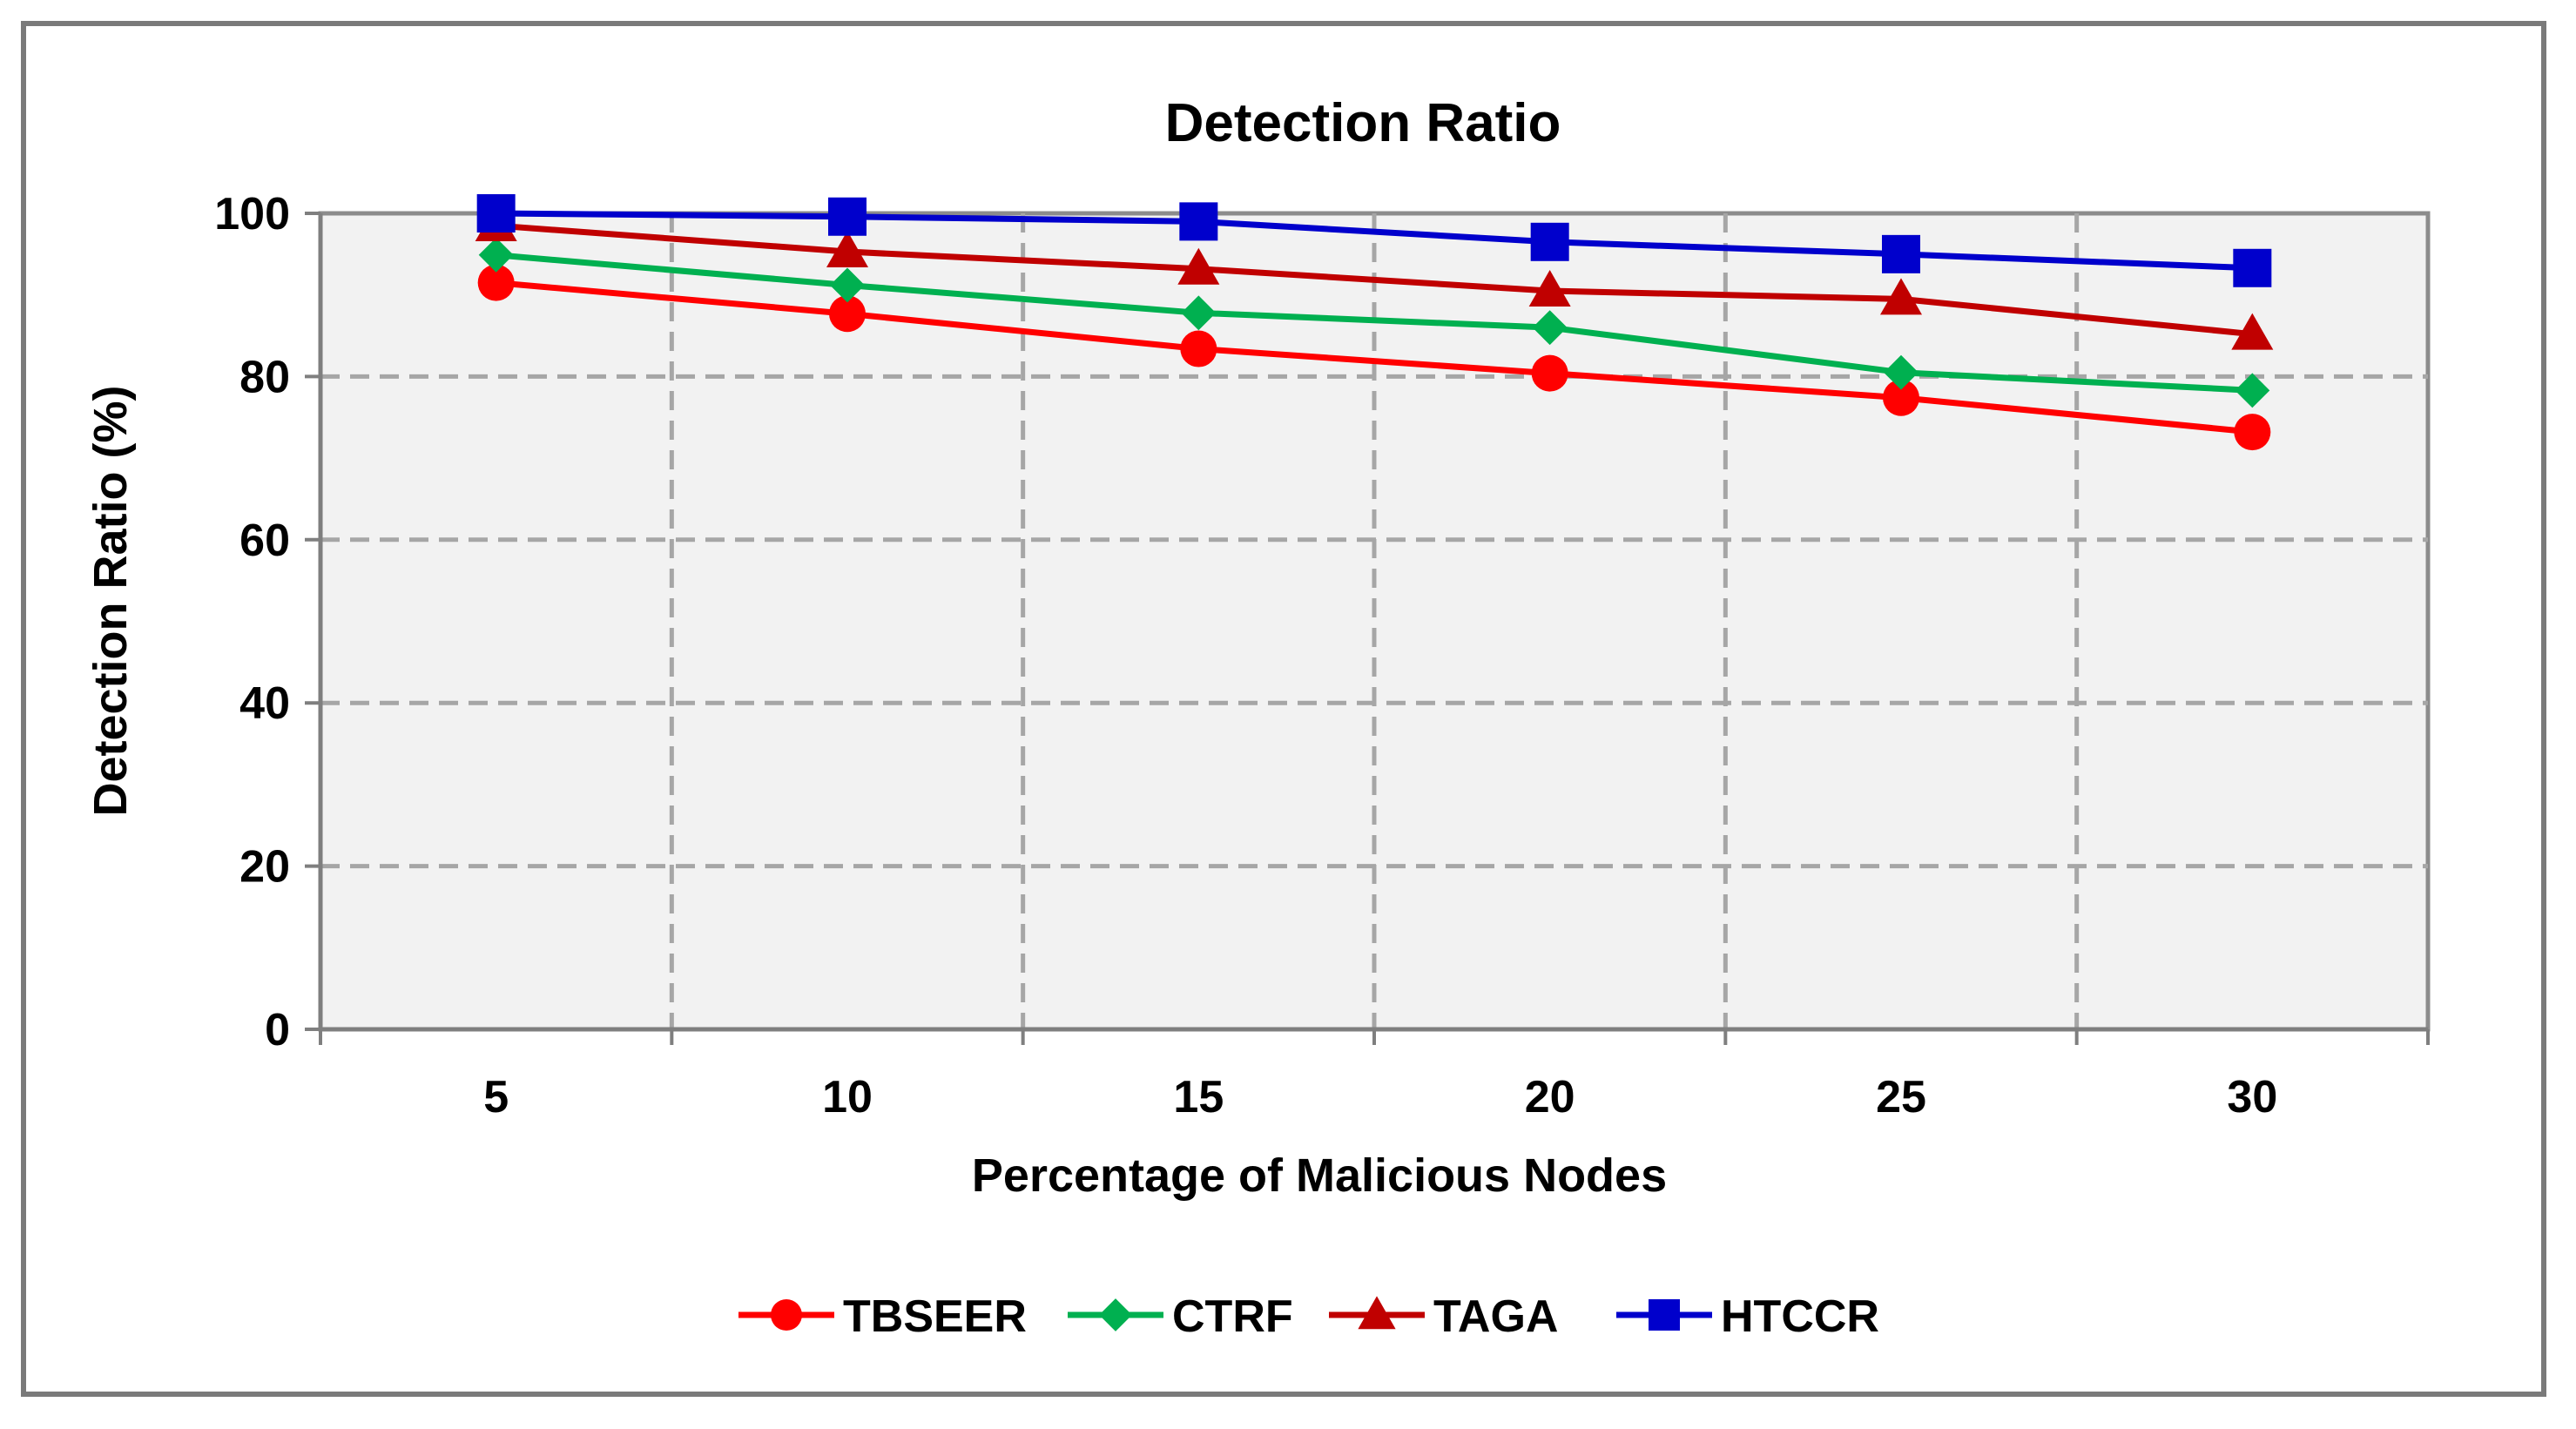 The height and width of the screenshot is (1429, 2576). What do you see at coordinates (1901, 1097) in the screenshot?
I see `x-tick-label: 25` at bounding box center [1901, 1097].